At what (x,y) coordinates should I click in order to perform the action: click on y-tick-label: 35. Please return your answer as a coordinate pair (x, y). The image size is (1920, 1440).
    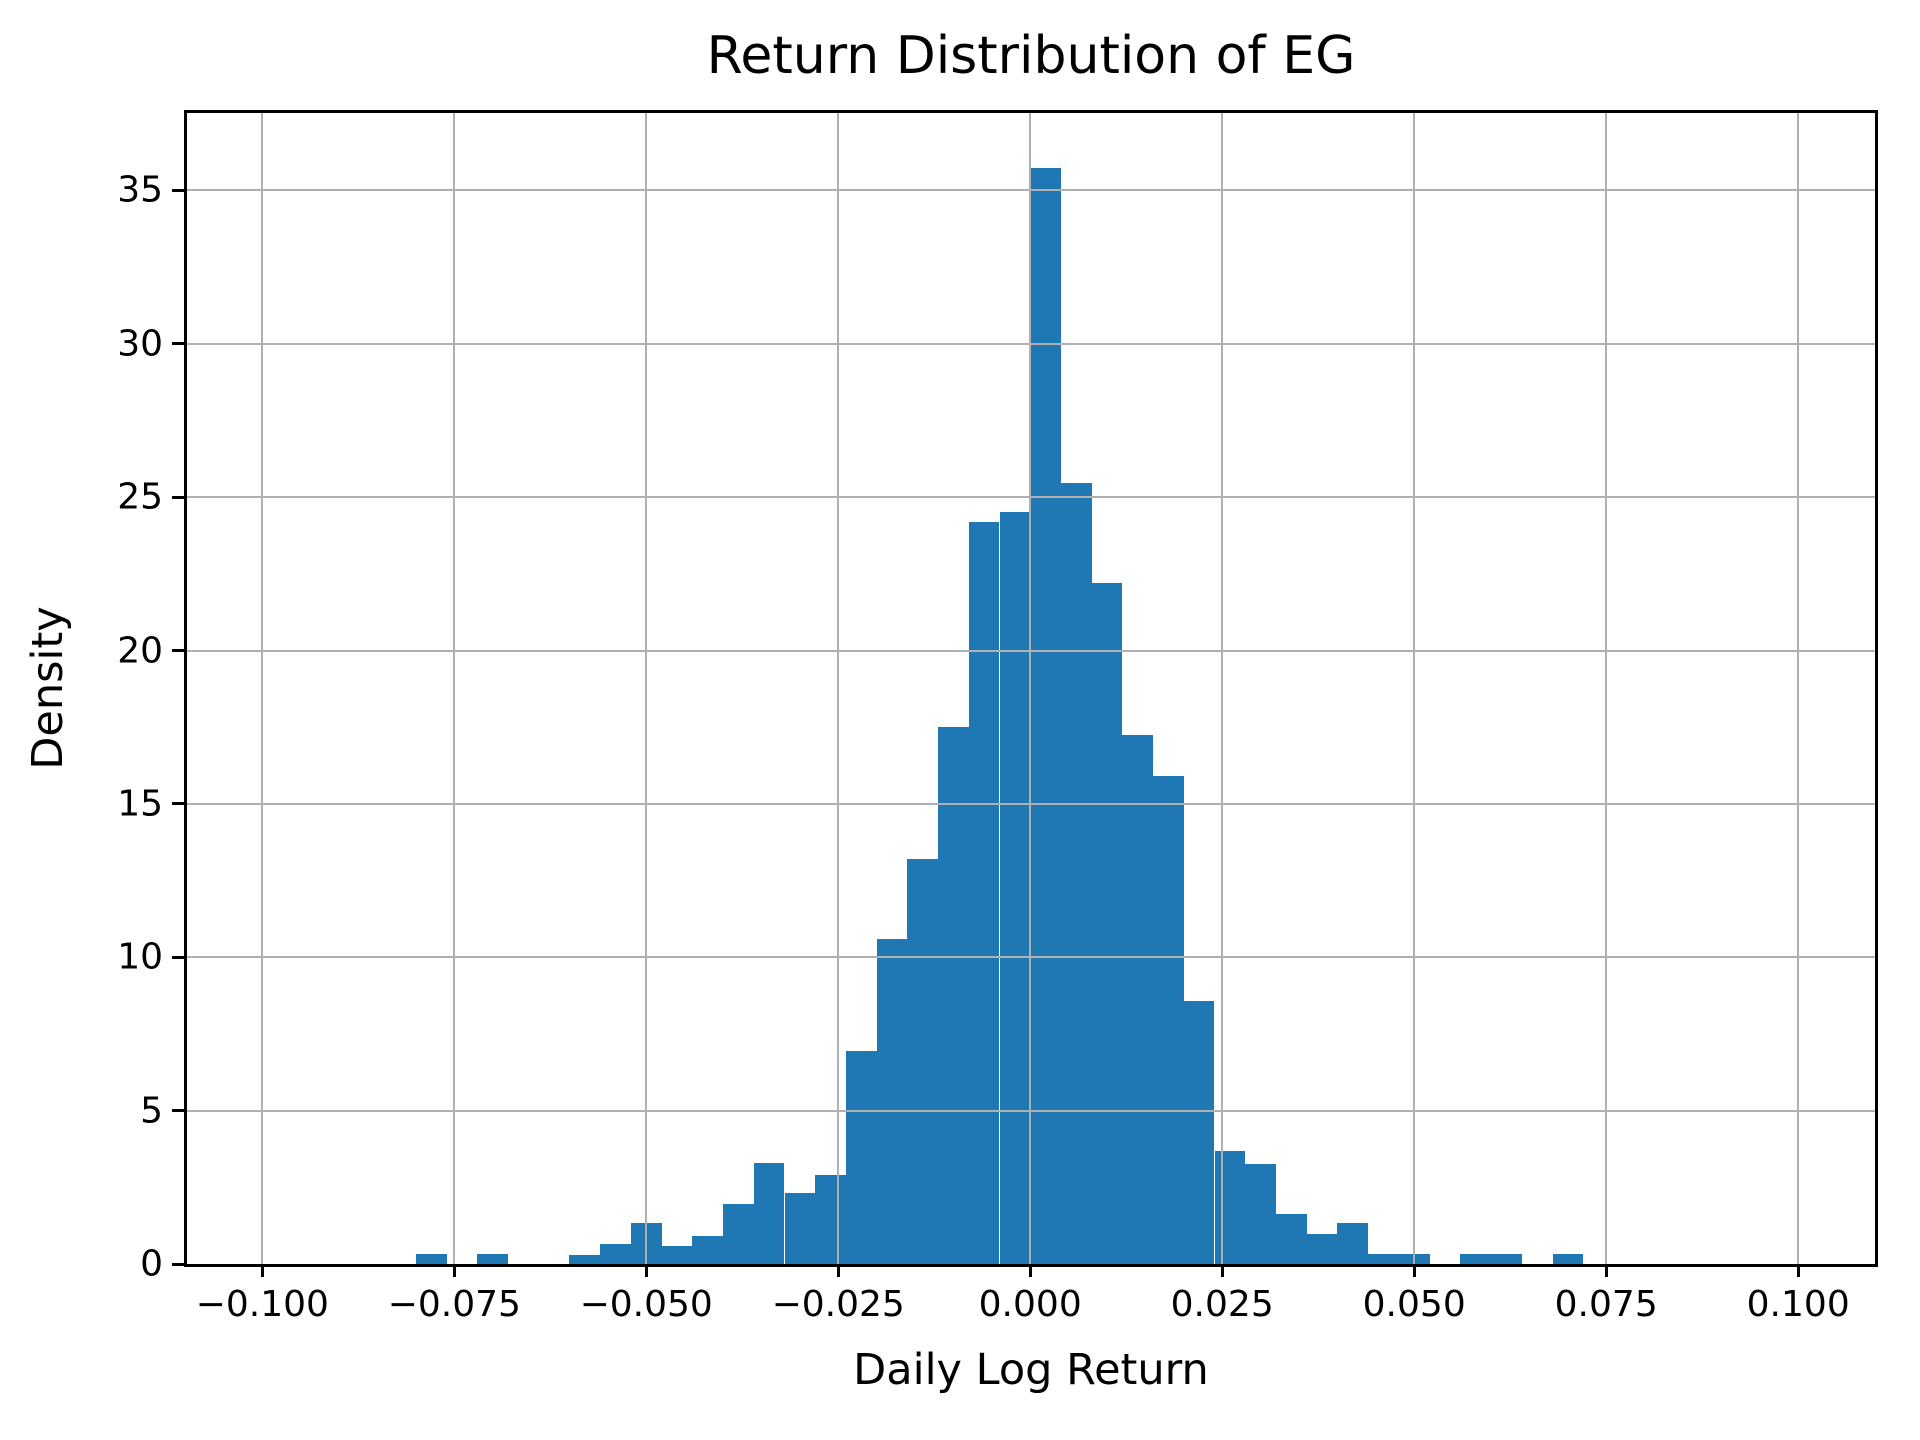
    Looking at the image, I should click on (140, 190).